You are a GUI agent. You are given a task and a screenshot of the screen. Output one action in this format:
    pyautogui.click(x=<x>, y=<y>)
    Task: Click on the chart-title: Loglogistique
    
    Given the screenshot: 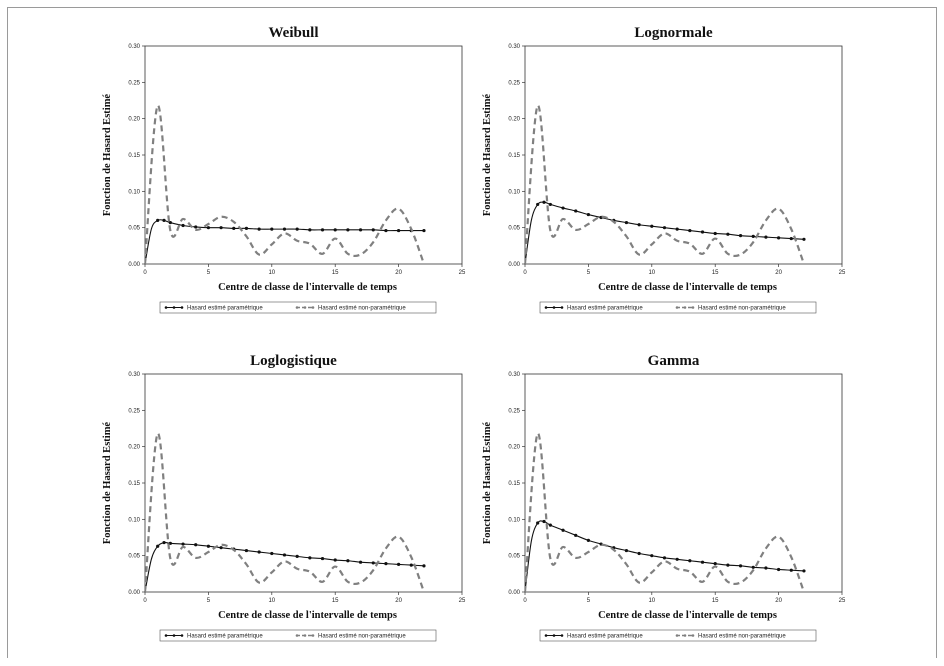 What is the action you would take?
    pyautogui.click(x=293, y=361)
    